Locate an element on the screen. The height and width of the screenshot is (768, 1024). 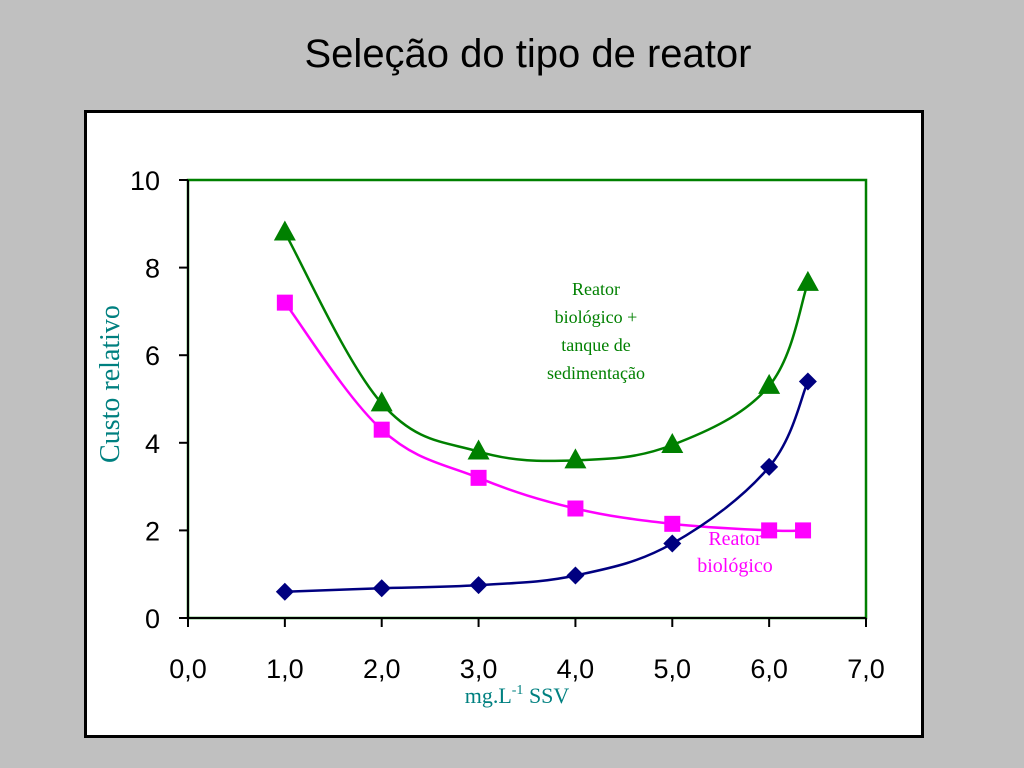
y-tick-label: 10 is located at coordinates (145, 181).